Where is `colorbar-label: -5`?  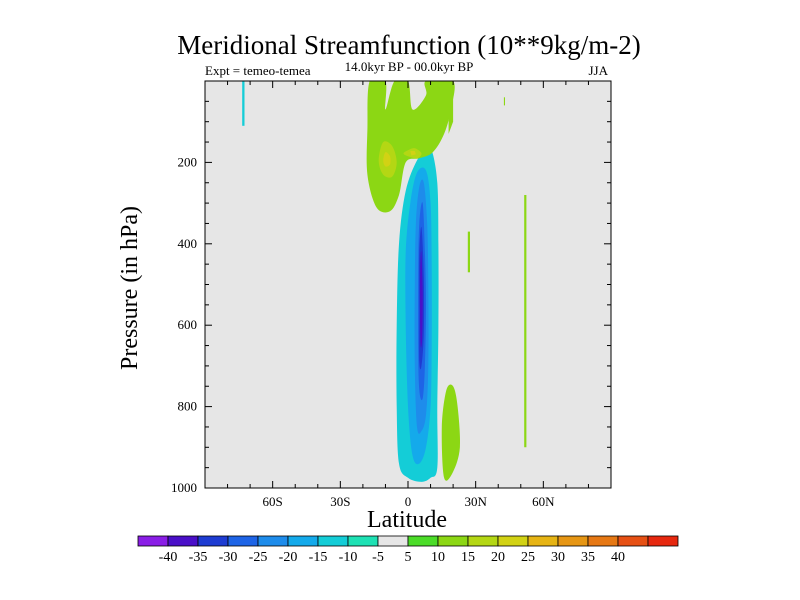 colorbar-label: -5 is located at coordinates (378, 557).